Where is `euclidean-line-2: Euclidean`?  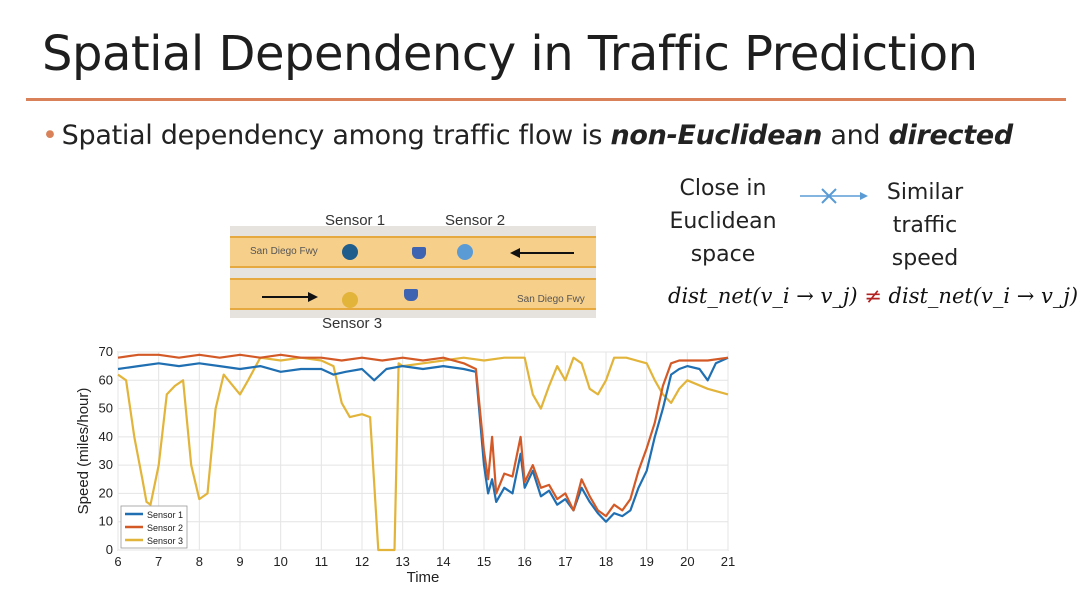
euclidean-line-2: Euclidean is located at coordinates (723, 221).